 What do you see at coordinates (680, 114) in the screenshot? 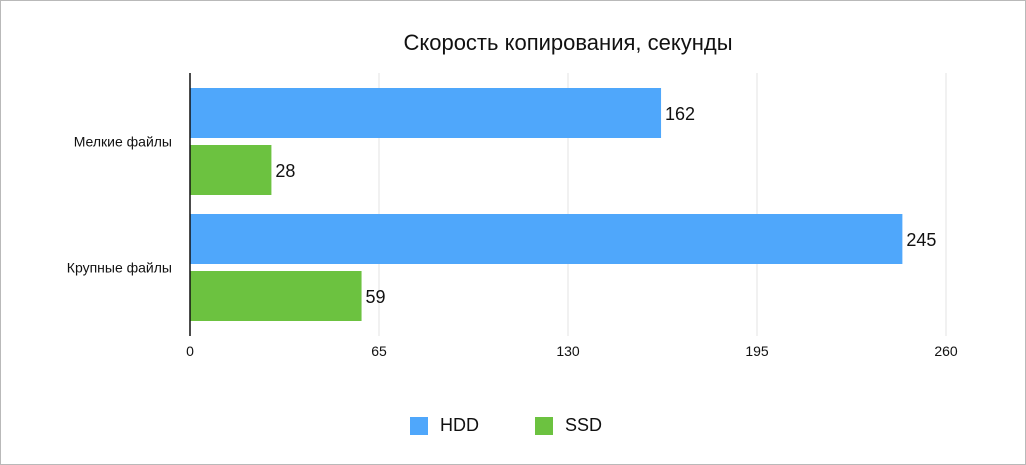
I see `data-label-hdd-0: 162` at bounding box center [680, 114].